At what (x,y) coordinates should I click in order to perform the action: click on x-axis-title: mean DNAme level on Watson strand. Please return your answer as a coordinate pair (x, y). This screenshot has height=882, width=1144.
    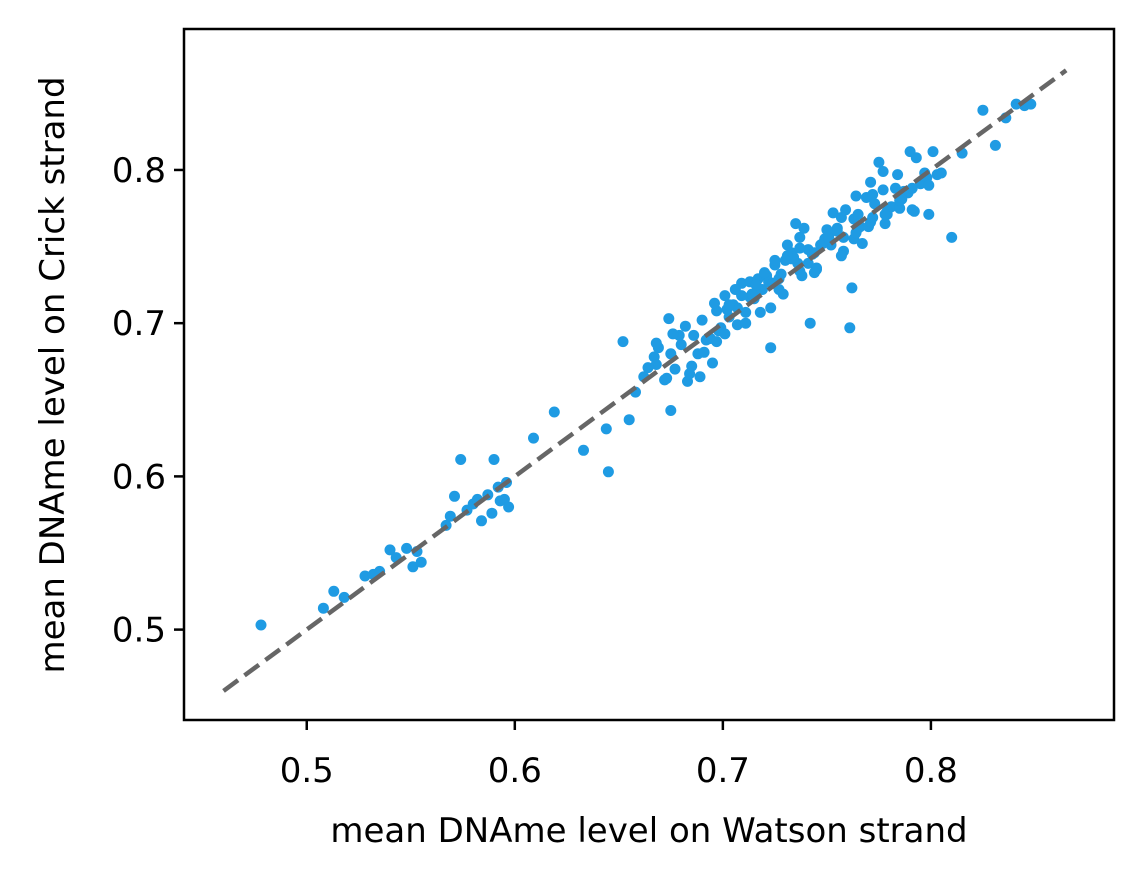
    Looking at the image, I should click on (648, 831).